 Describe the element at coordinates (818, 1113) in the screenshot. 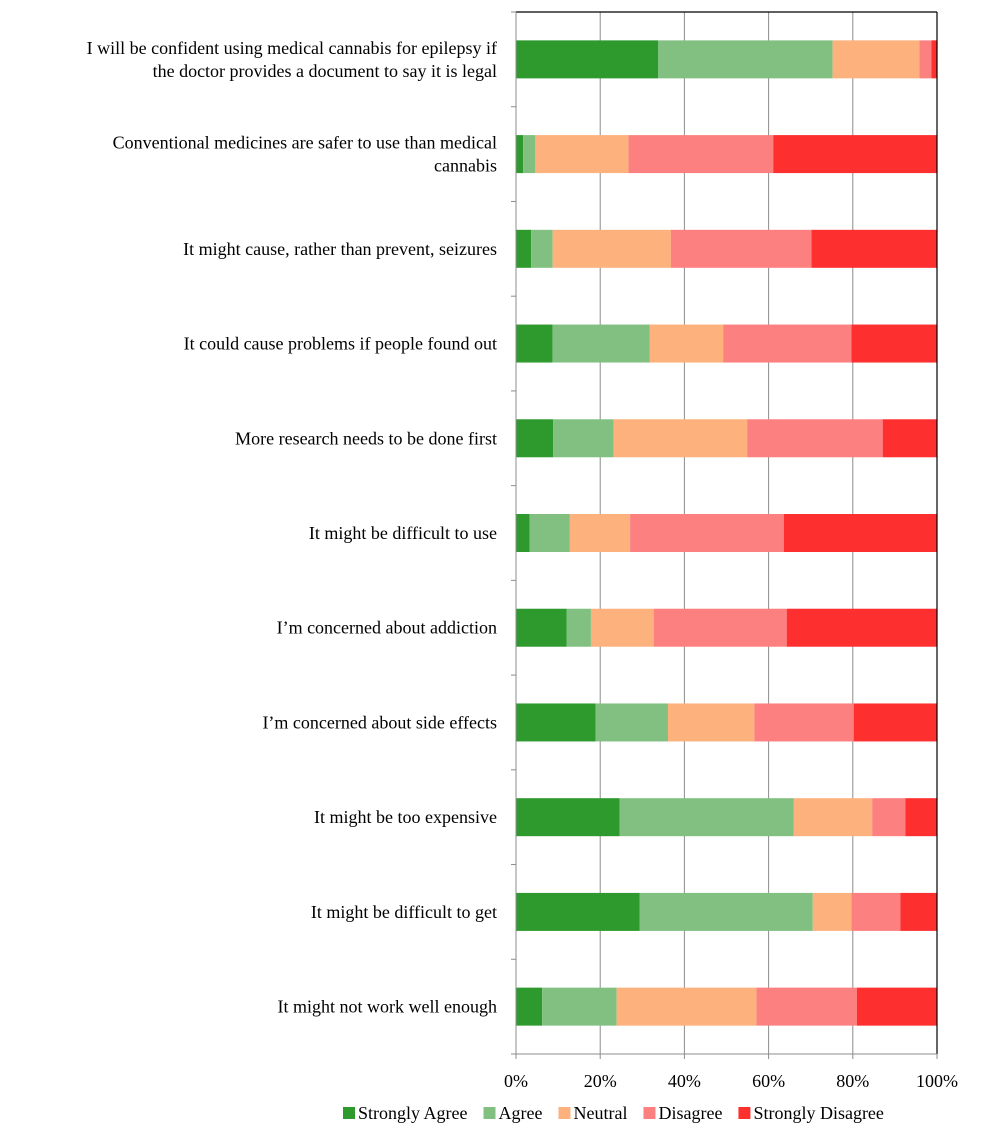

I see `legend-label: Strongly Disagree` at that location.